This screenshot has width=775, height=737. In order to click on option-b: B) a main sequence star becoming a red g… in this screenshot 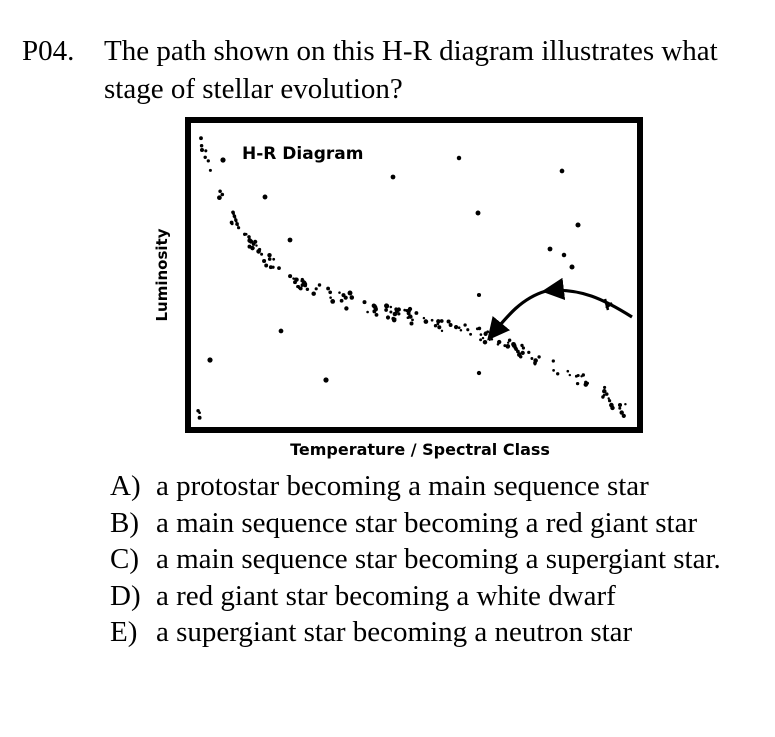, I will do `click(440, 523)`.